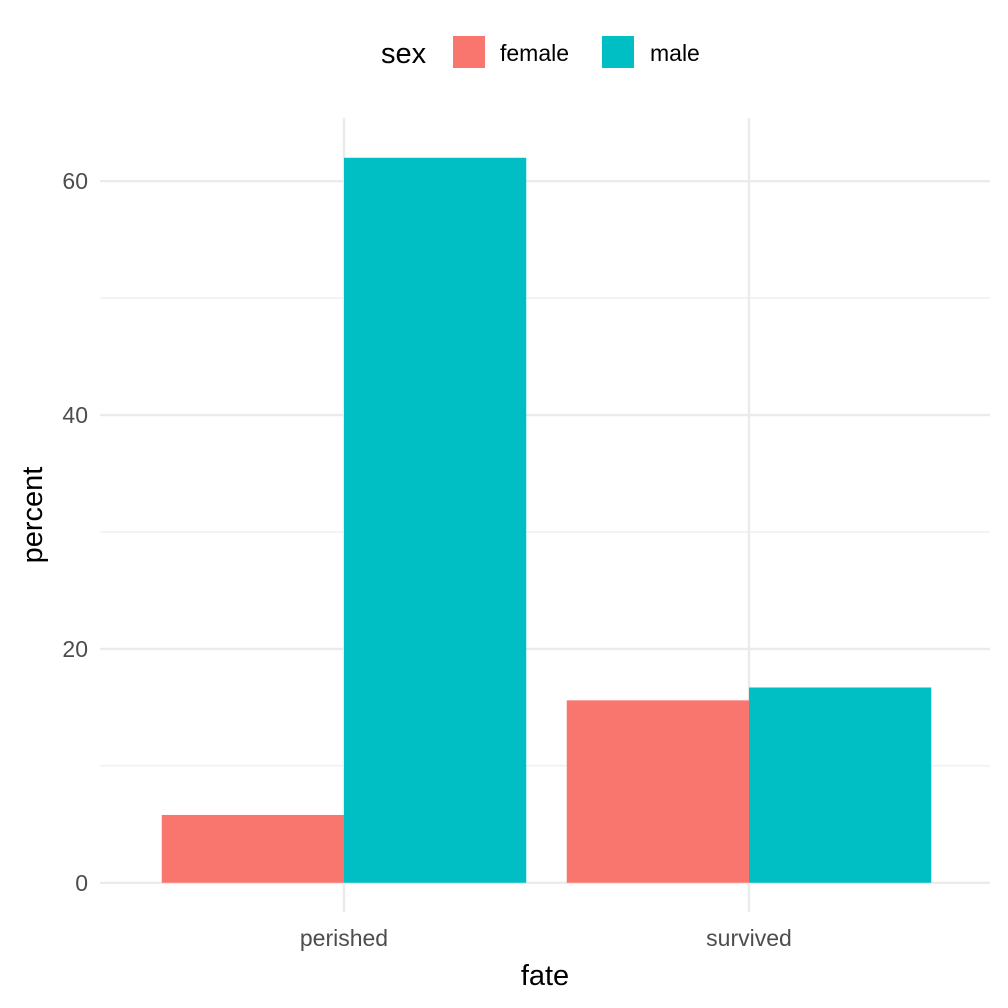 The image size is (1008, 1008). I want to click on legend: sex female male, so click(540, 53).